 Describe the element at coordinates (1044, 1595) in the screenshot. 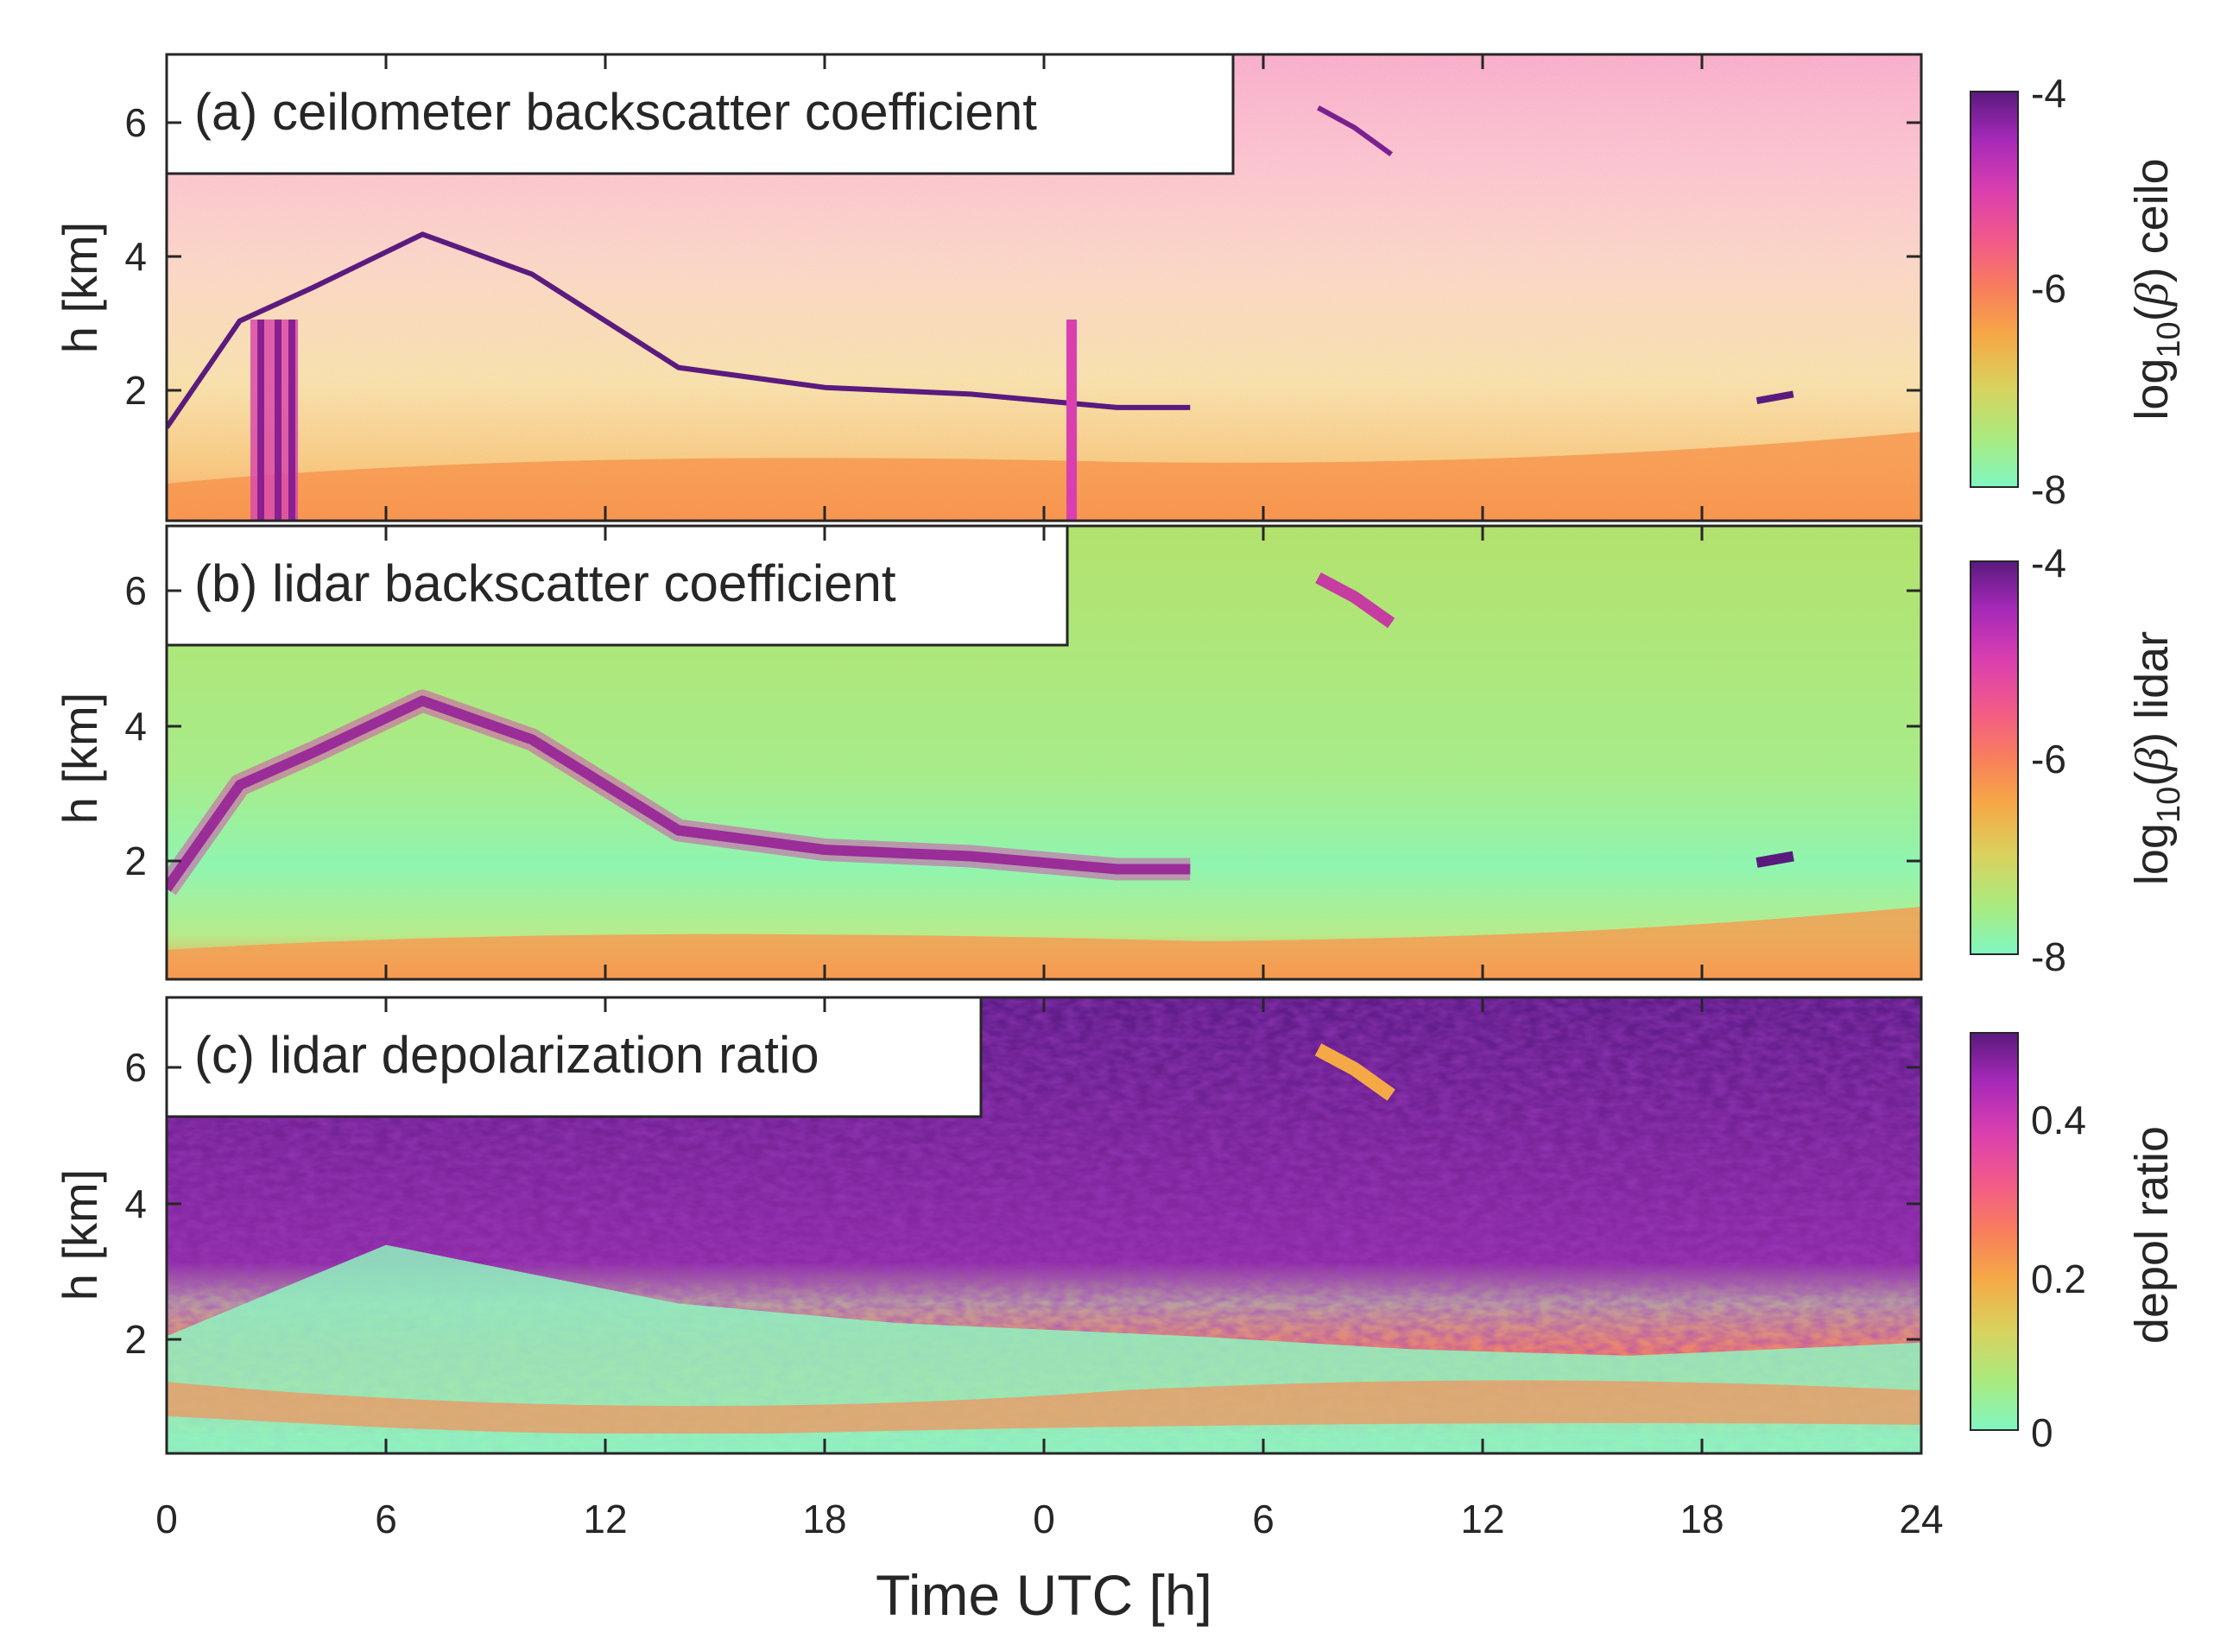

I see `x-axis-label: Time UTC [h]` at that location.